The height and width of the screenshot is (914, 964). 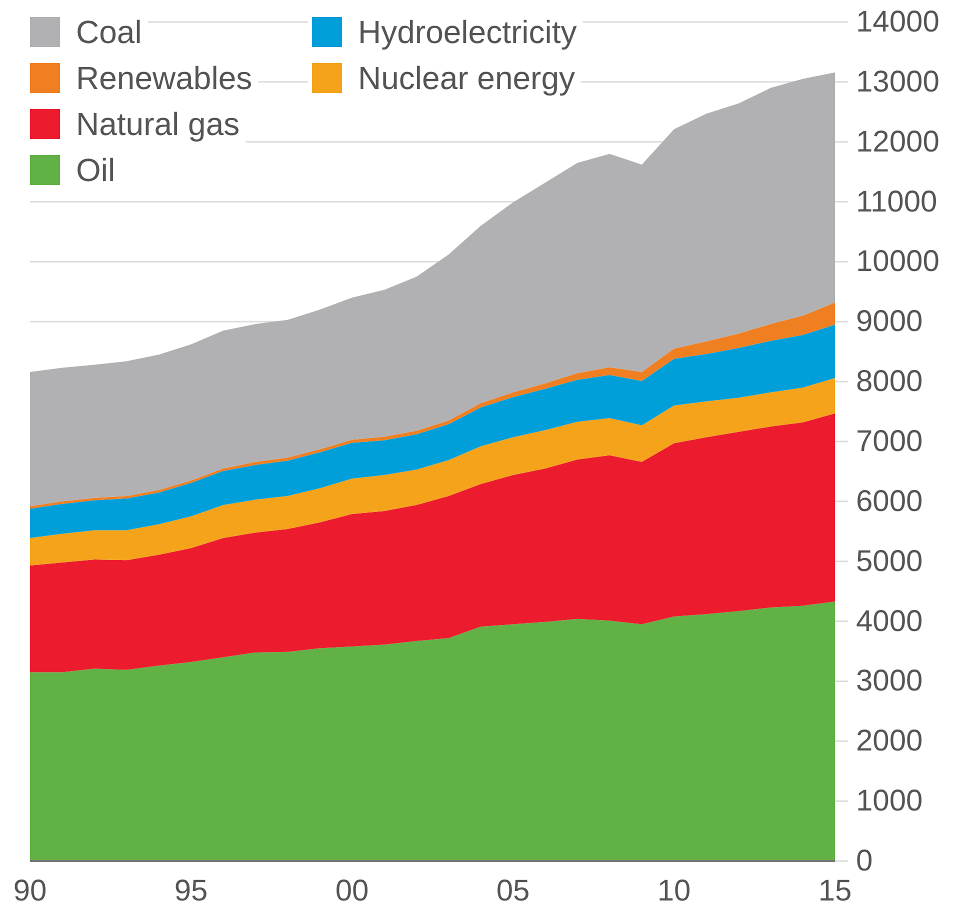 I want to click on y-tick-label: 2000, so click(x=889, y=741).